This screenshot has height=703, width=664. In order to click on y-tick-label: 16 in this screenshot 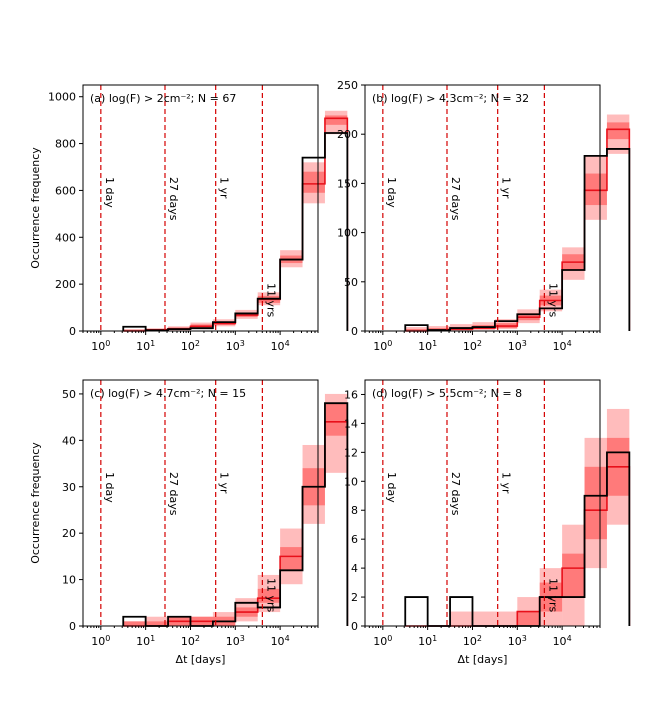, I will do `click(351, 394)`.